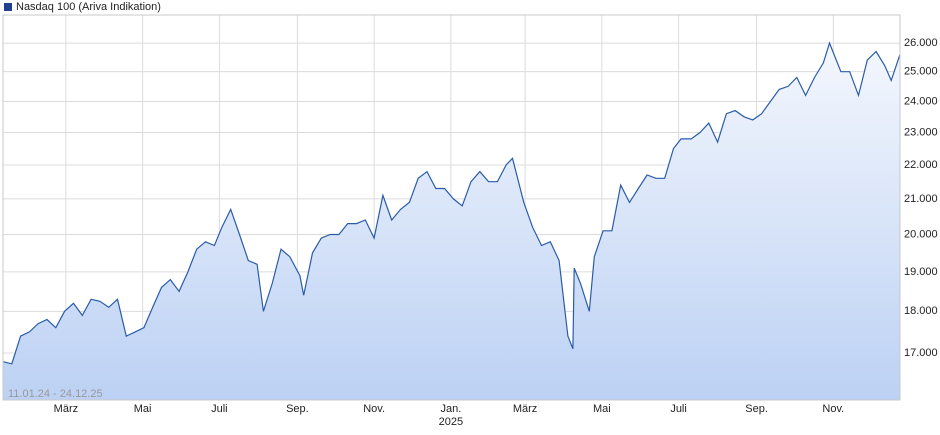 Image resolution: width=940 pixels, height=435 pixels. What do you see at coordinates (921, 72) in the screenshot?
I see `y-tick-label: 25.000` at bounding box center [921, 72].